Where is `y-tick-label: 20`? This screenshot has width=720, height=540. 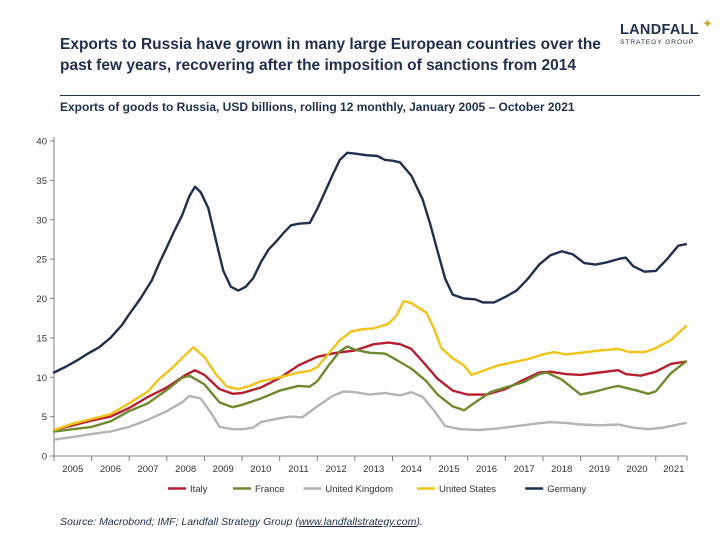 y-tick-label: 20 is located at coordinates (41, 299).